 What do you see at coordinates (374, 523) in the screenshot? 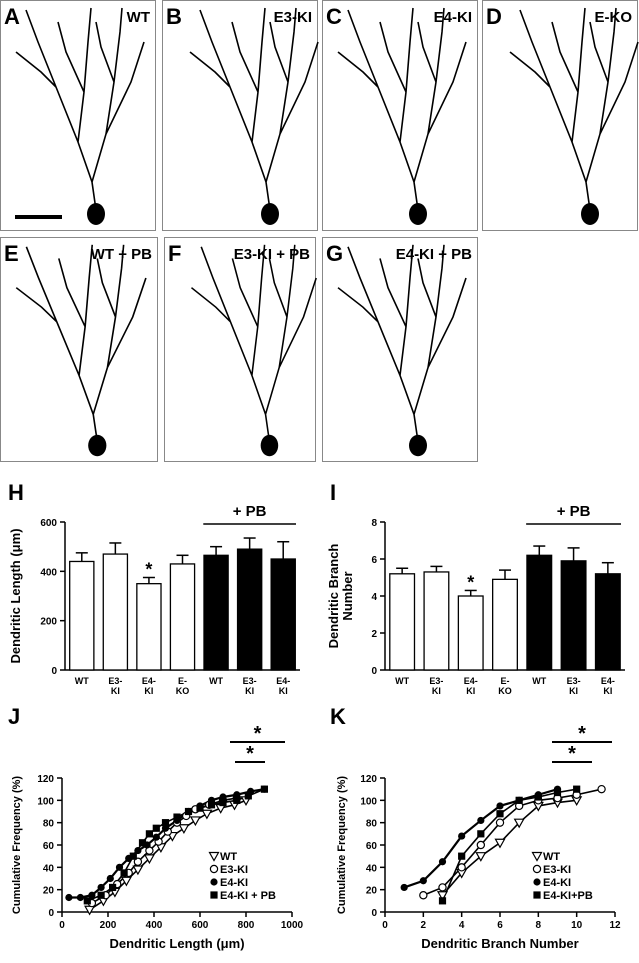
I see `y-tick-label: 8` at bounding box center [374, 523].